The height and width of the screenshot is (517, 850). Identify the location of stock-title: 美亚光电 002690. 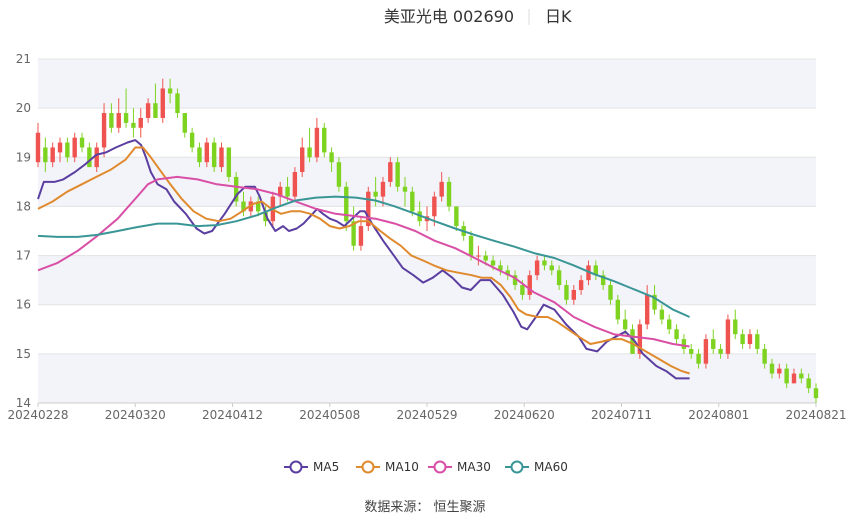
(449, 16).